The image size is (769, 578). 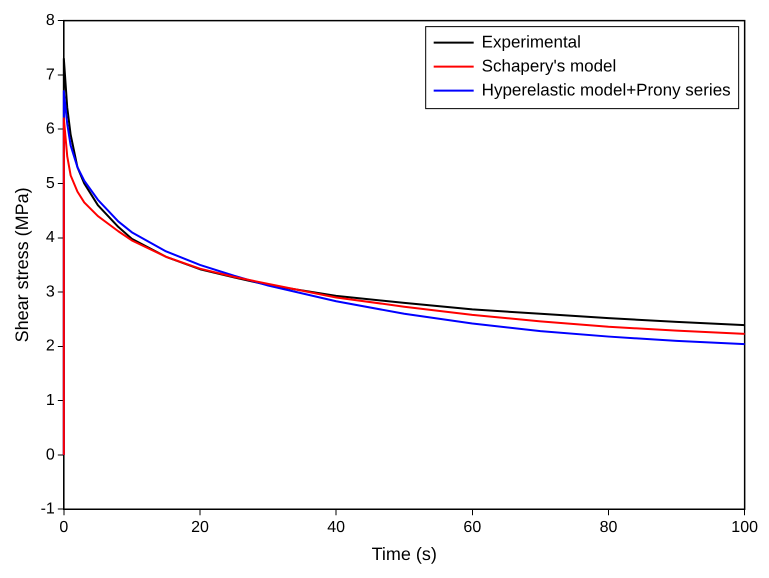 What do you see at coordinates (50, 401) in the screenshot?
I see `y-tick-label: 1` at bounding box center [50, 401].